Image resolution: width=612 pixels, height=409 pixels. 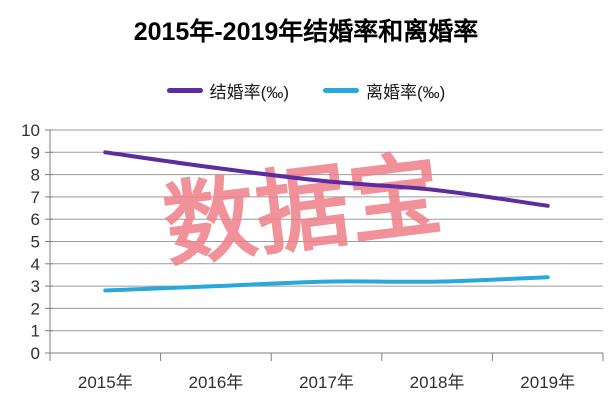 What do you see at coordinates (35, 197) in the screenshot?
I see `y-tick-label: 7` at bounding box center [35, 197].